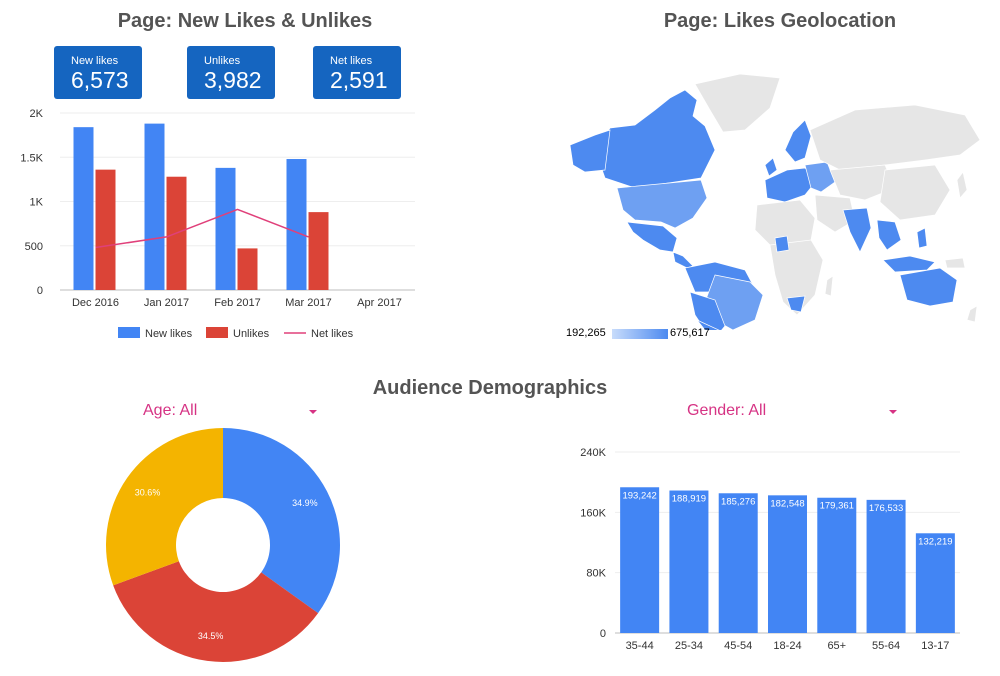 The height and width of the screenshot is (676, 1000). I want to click on map-region-mexico, so click(652, 237).